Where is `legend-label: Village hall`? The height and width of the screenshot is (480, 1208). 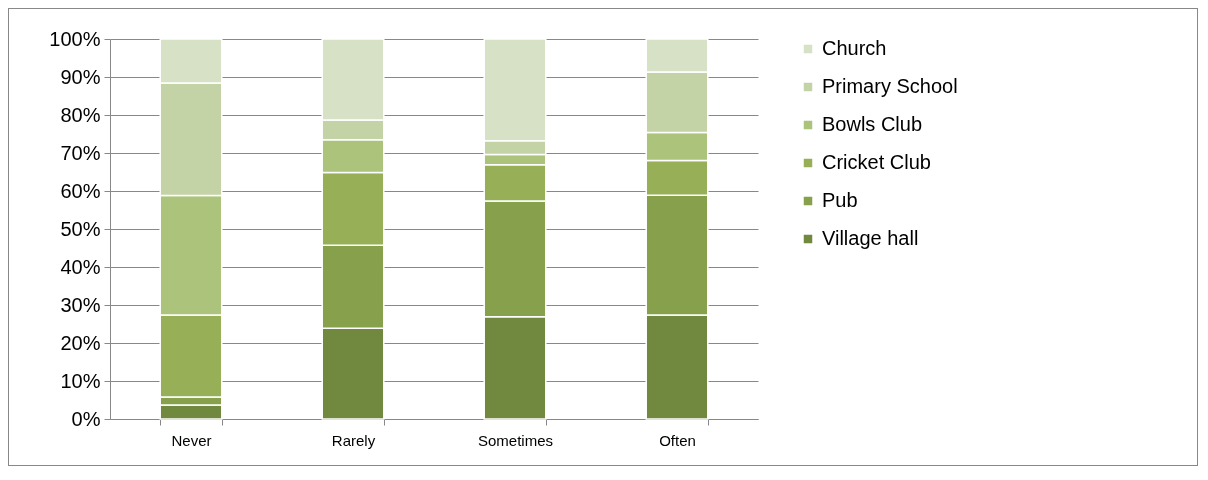 legend-label: Village hall is located at coordinates (870, 238).